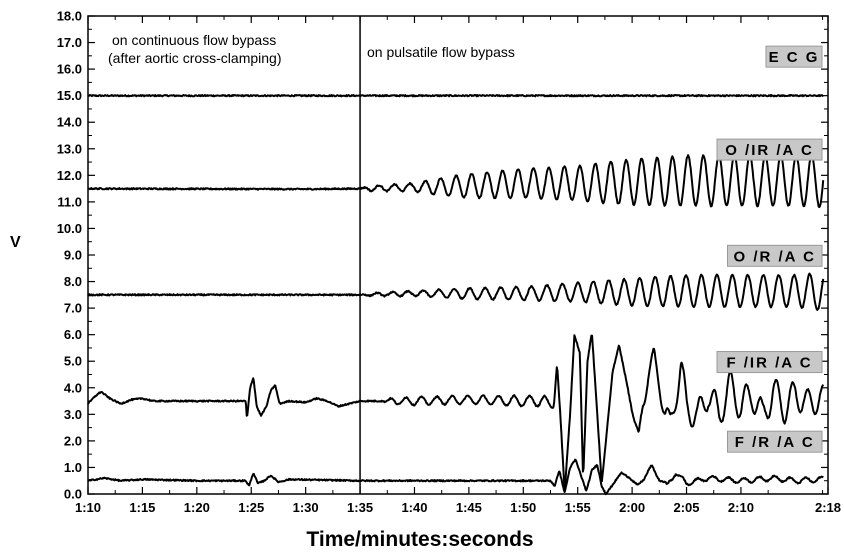  Describe the element at coordinates (195, 58) in the screenshot. I see `annotation-continuous-line2: (after aortic cross-clamping)` at that location.